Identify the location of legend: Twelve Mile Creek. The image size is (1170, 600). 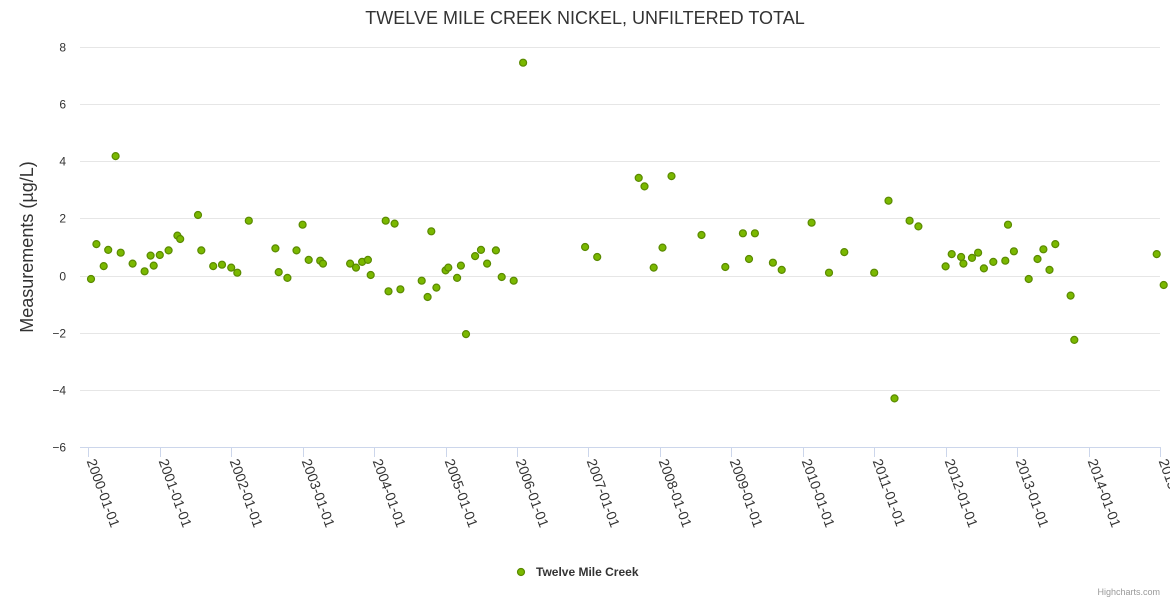
(577, 572).